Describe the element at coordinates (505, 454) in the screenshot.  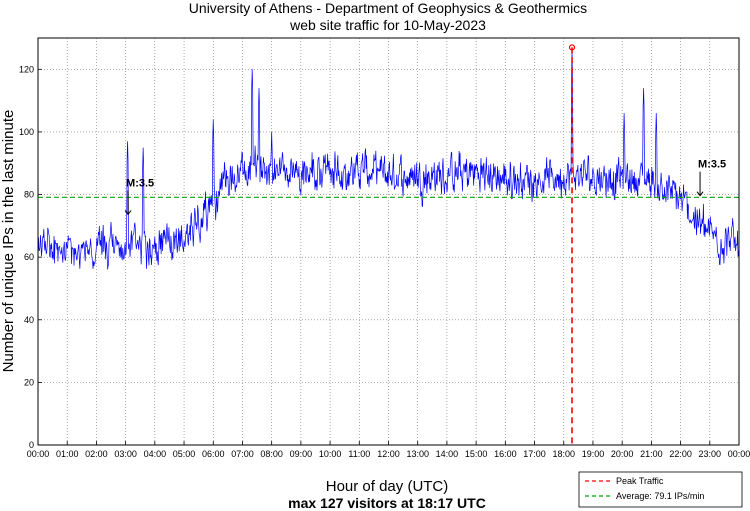
I see `x-tick-label: 16:00` at that location.